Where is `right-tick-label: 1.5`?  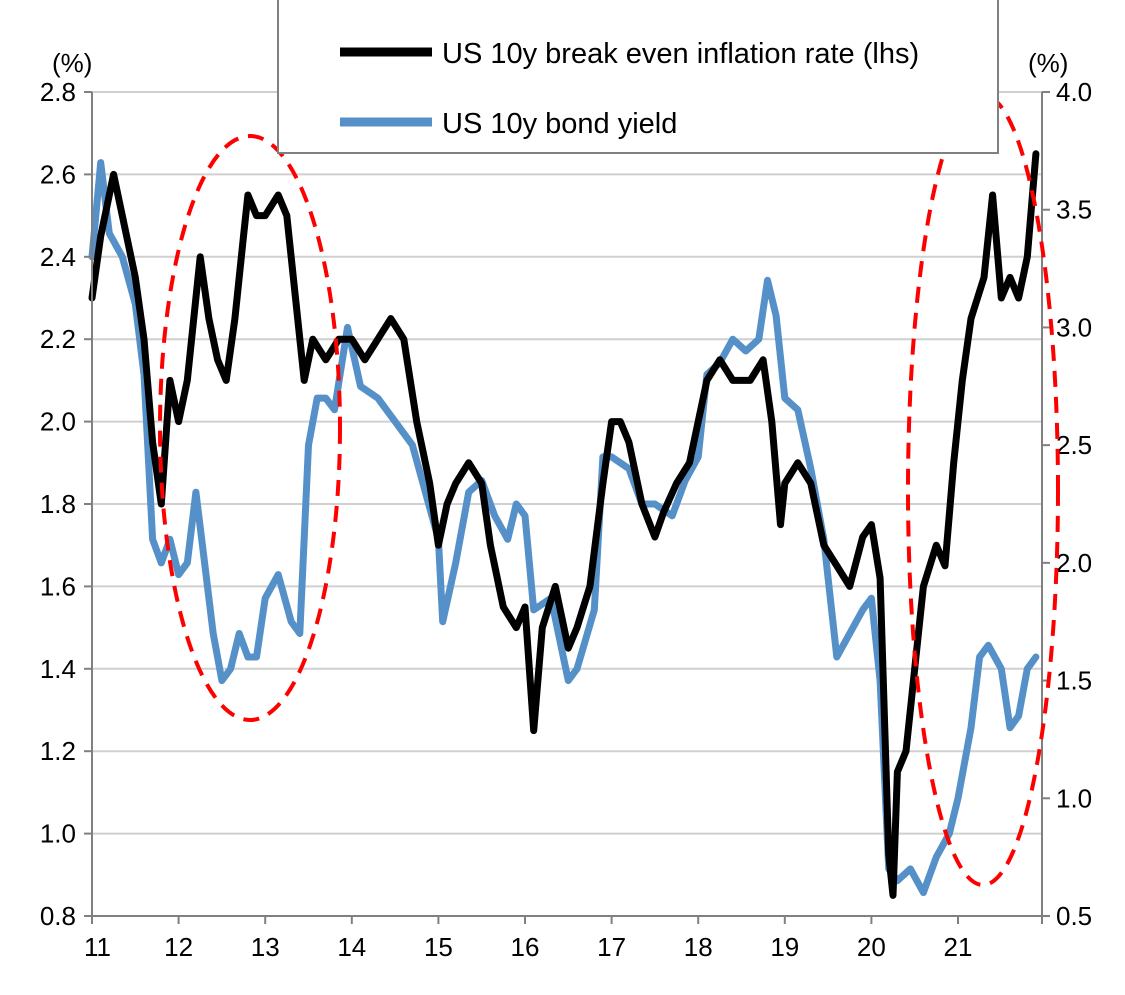 right-tick-label: 1.5 is located at coordinates (1074, 681).